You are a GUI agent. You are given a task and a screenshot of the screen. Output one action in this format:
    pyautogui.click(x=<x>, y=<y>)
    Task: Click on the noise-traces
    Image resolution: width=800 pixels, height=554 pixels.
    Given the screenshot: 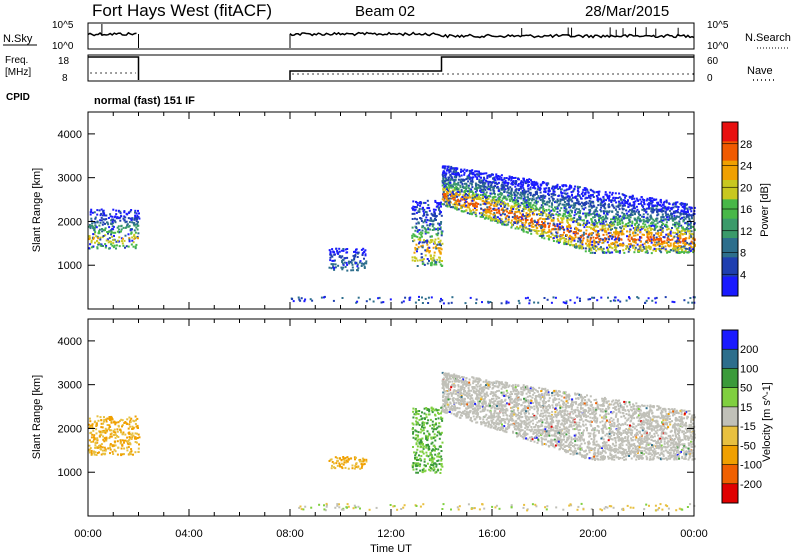 What is the action you would take?
    pyautogui.click(x=391, y=36)
    